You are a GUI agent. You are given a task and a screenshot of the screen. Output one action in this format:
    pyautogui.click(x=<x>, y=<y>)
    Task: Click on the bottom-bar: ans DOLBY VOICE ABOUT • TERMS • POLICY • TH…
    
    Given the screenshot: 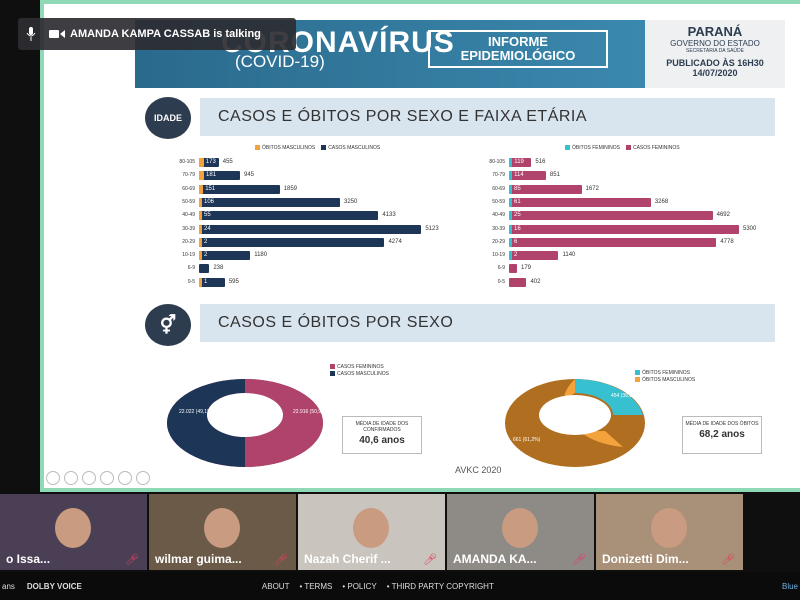 What is the action you would take?
    pyautogui.click(x=400, y=586)
    